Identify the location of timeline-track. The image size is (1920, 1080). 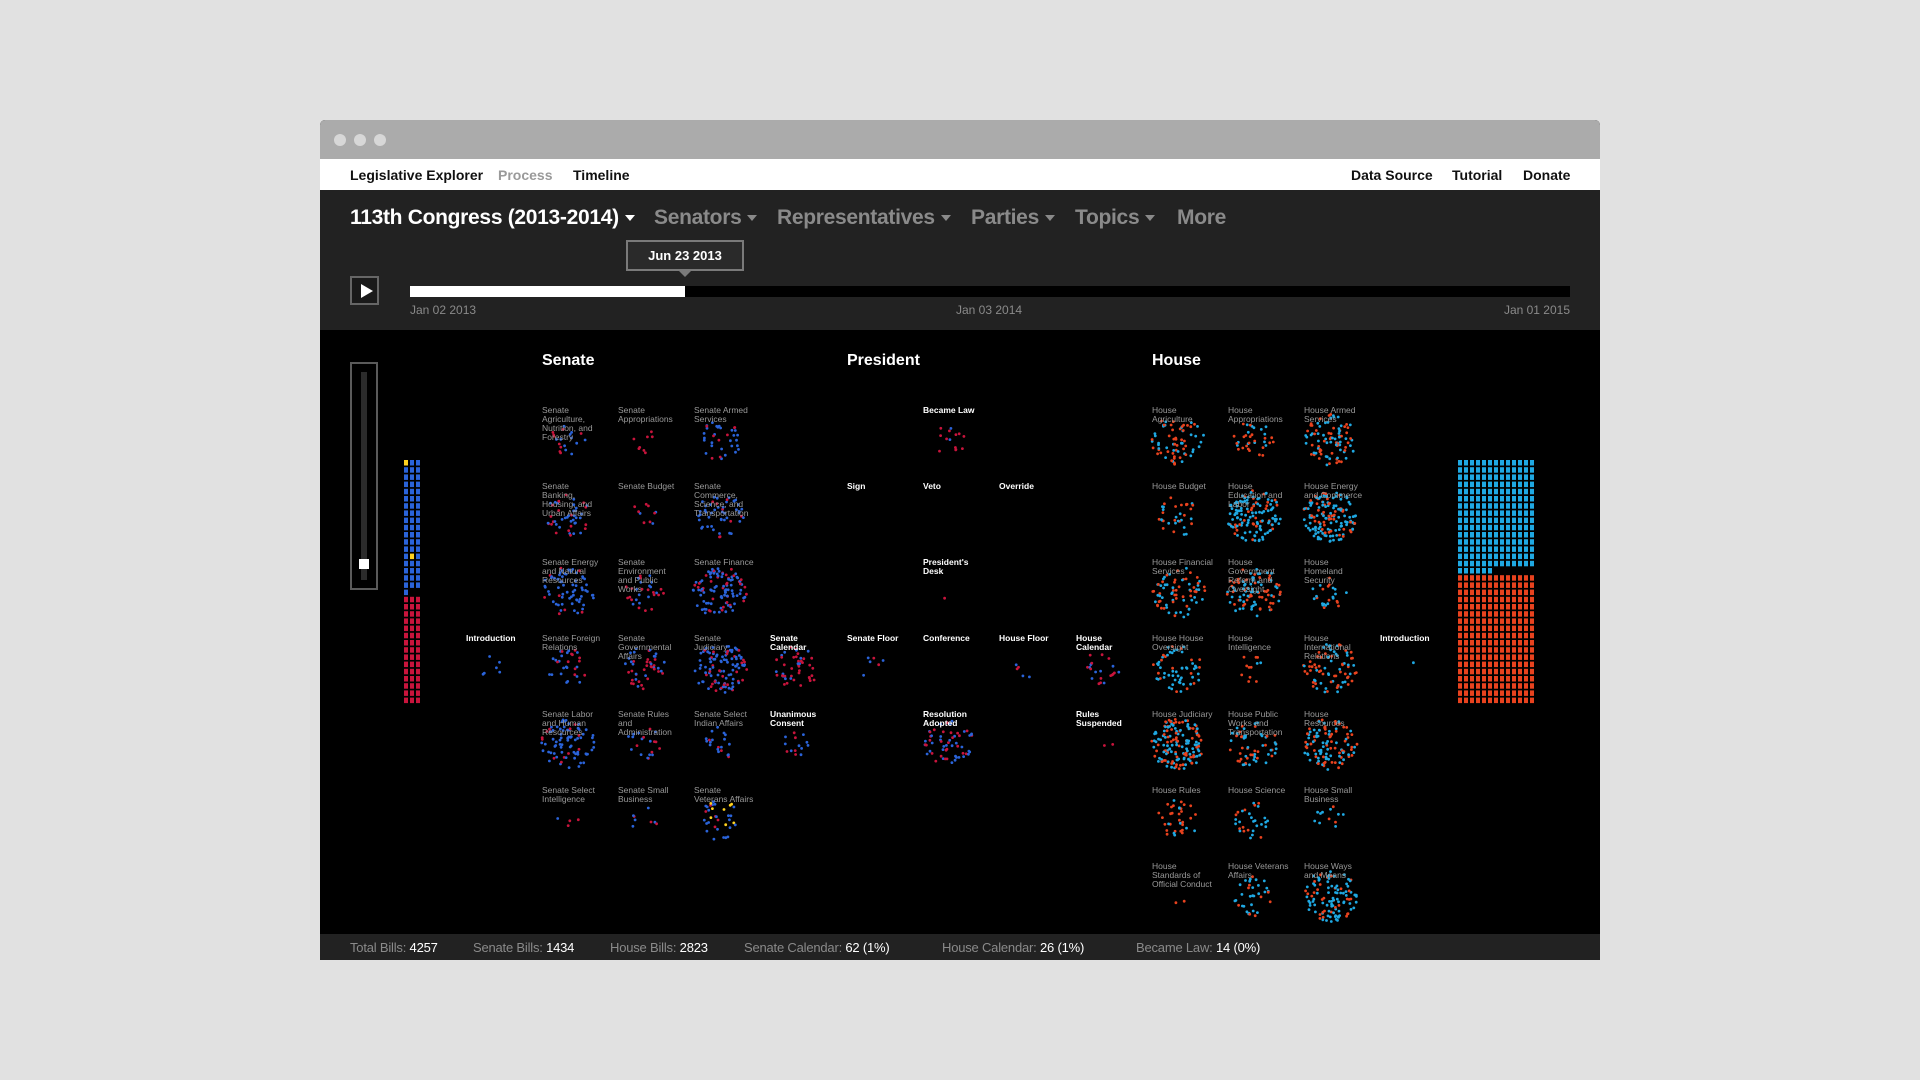
(990, 291).